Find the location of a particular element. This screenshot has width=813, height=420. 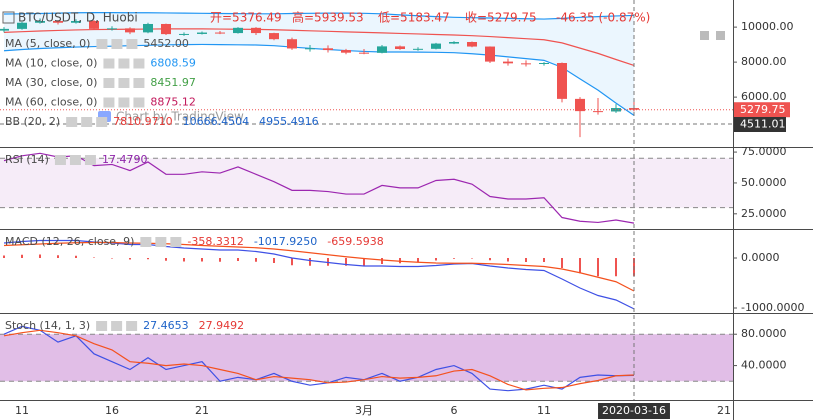

y-tick-label: -1000.0000 is located at coordinates (772, 307).